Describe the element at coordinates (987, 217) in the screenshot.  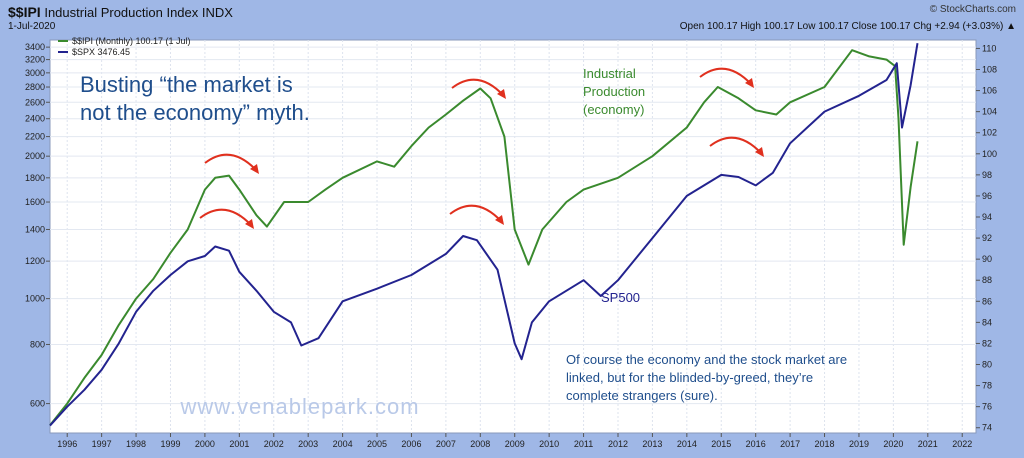
I see `right-y-tick-label: 94` at that location.